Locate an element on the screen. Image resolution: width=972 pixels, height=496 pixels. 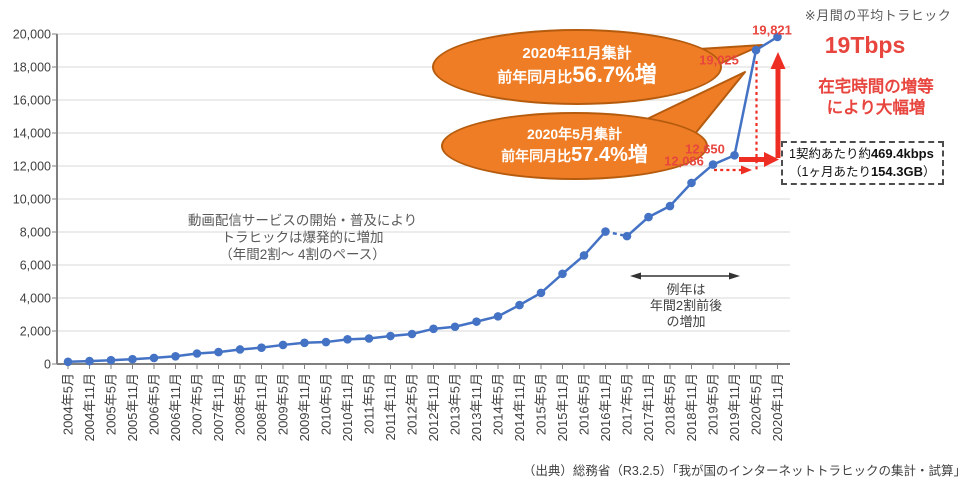
usual-growth-note-line1: 例年は is located at coordinates (686, 289).